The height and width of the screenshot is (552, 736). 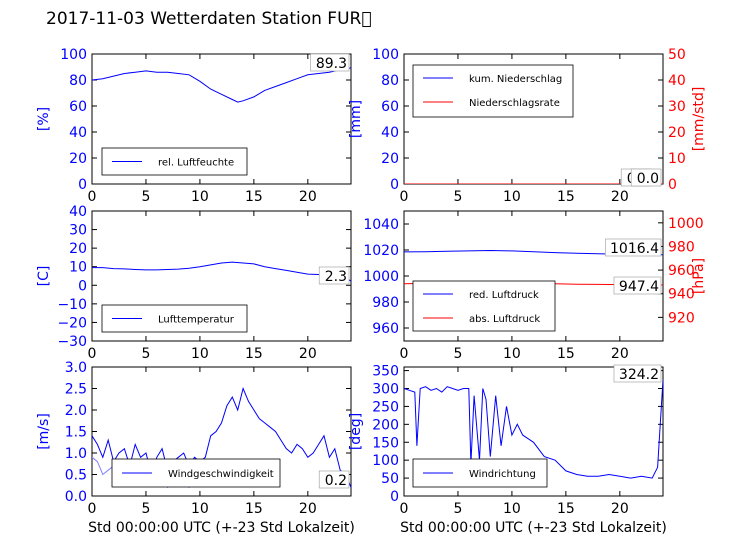 I want to click on y2-tick-label: 940, so click(x=681, y=295).